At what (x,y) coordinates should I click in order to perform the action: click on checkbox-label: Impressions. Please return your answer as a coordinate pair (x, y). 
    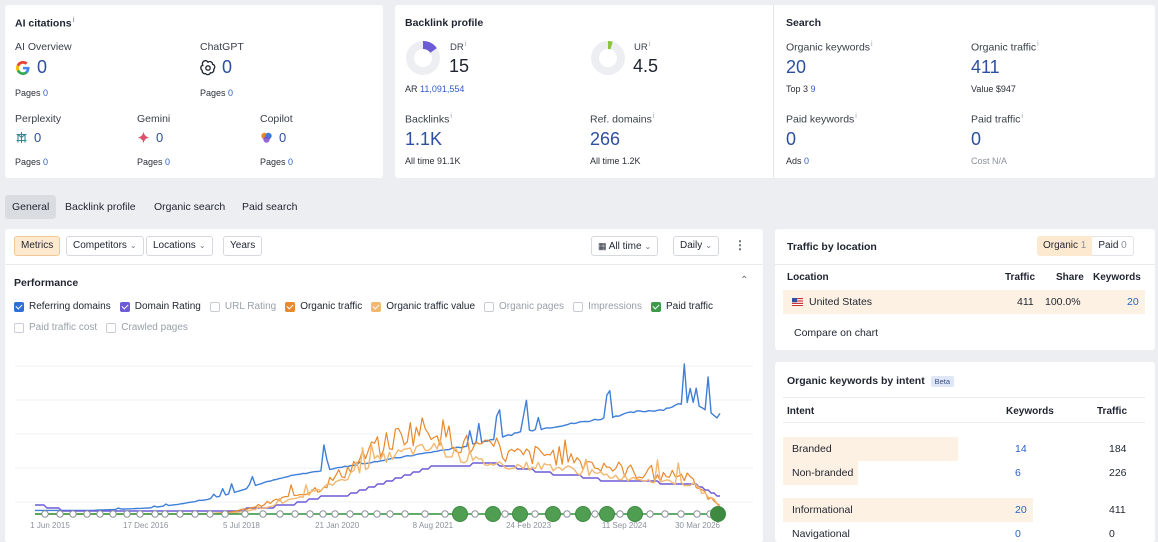
    Looking at the image, I should click on (615, 306).